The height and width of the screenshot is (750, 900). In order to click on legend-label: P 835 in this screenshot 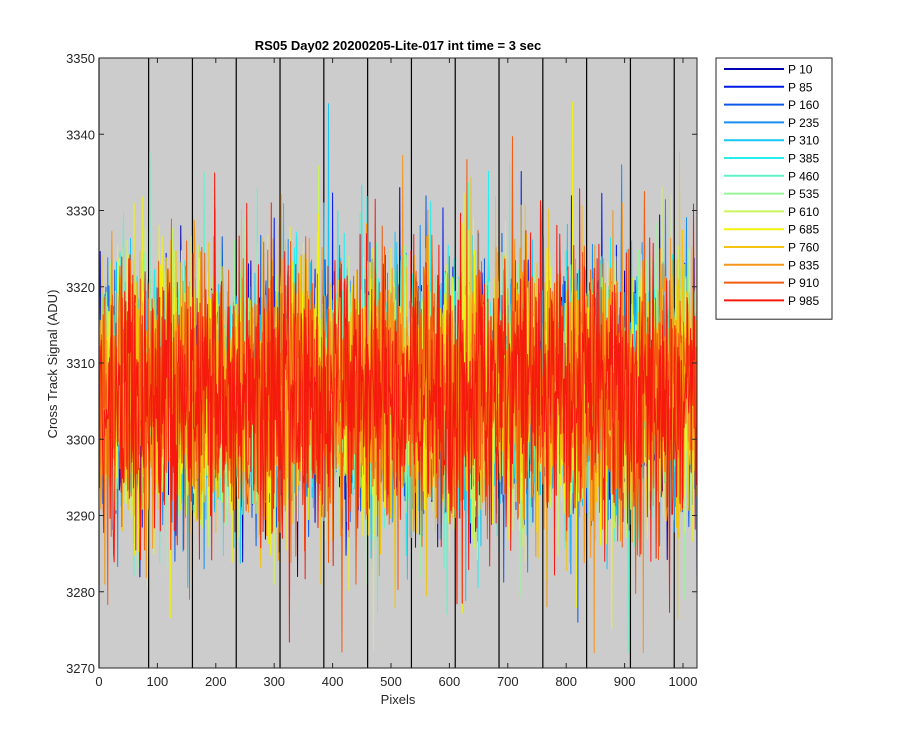, I will do `click(803, 265)`.